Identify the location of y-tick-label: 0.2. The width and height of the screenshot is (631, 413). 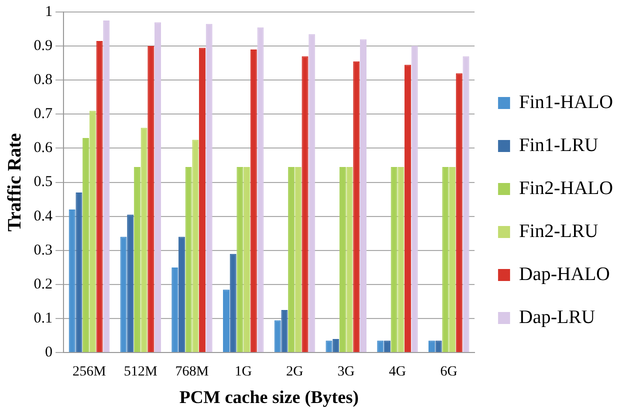
(43, 284).